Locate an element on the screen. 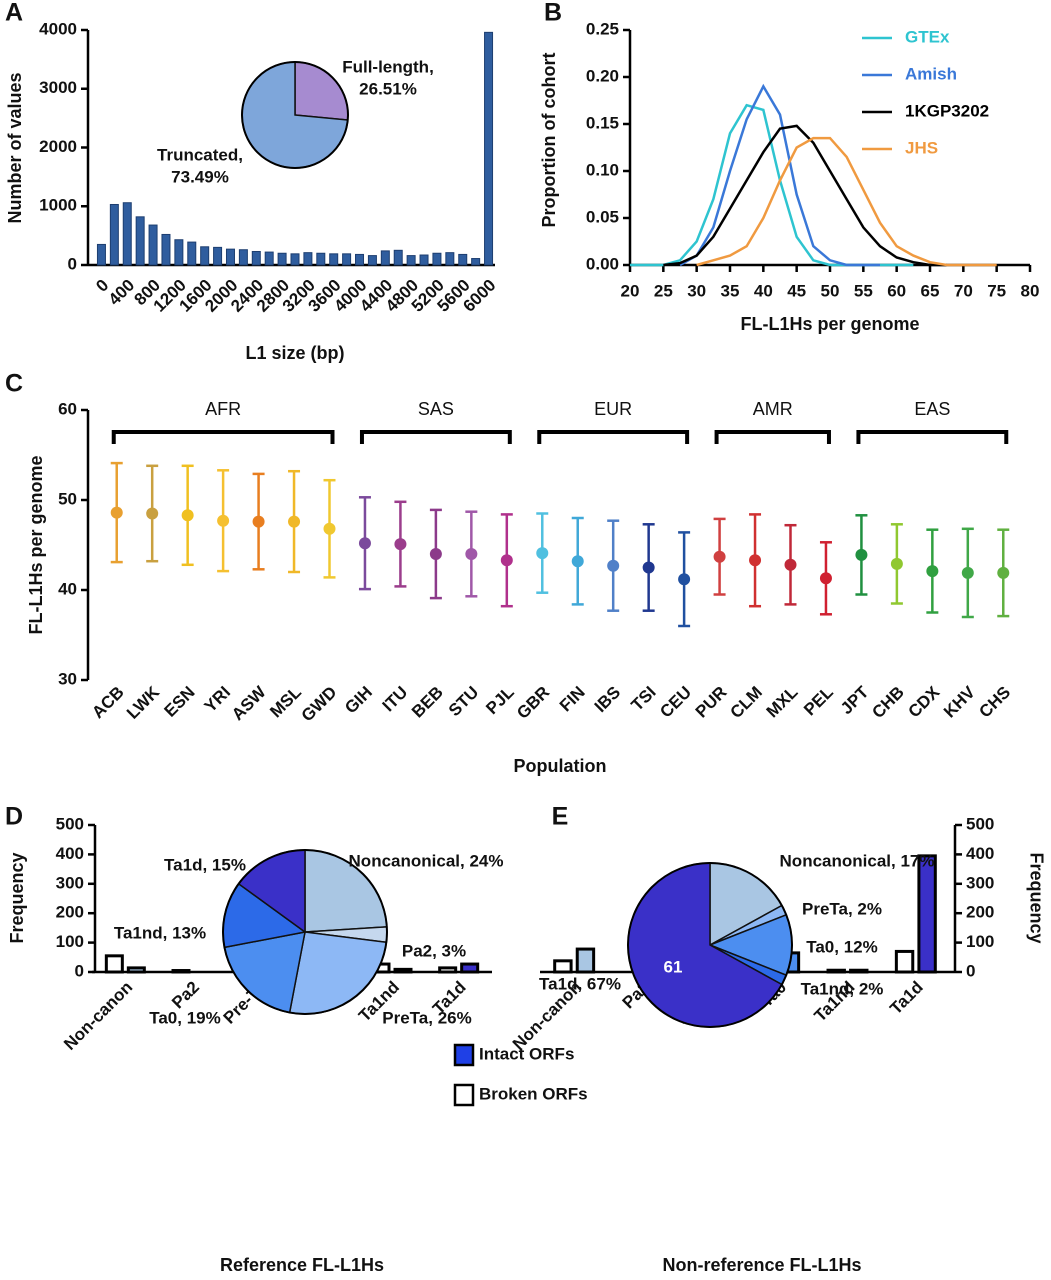 The height and width of the screenshot is (1280, 1051). pie-label: Ta0, 12% is located at coordinates (842, 946).